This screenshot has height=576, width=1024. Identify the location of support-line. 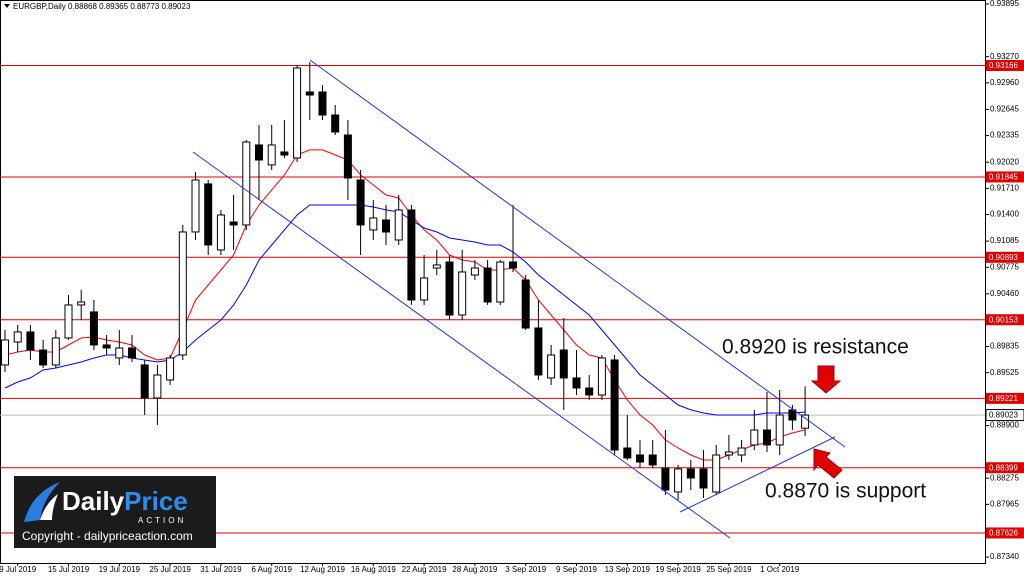
(757, 474).